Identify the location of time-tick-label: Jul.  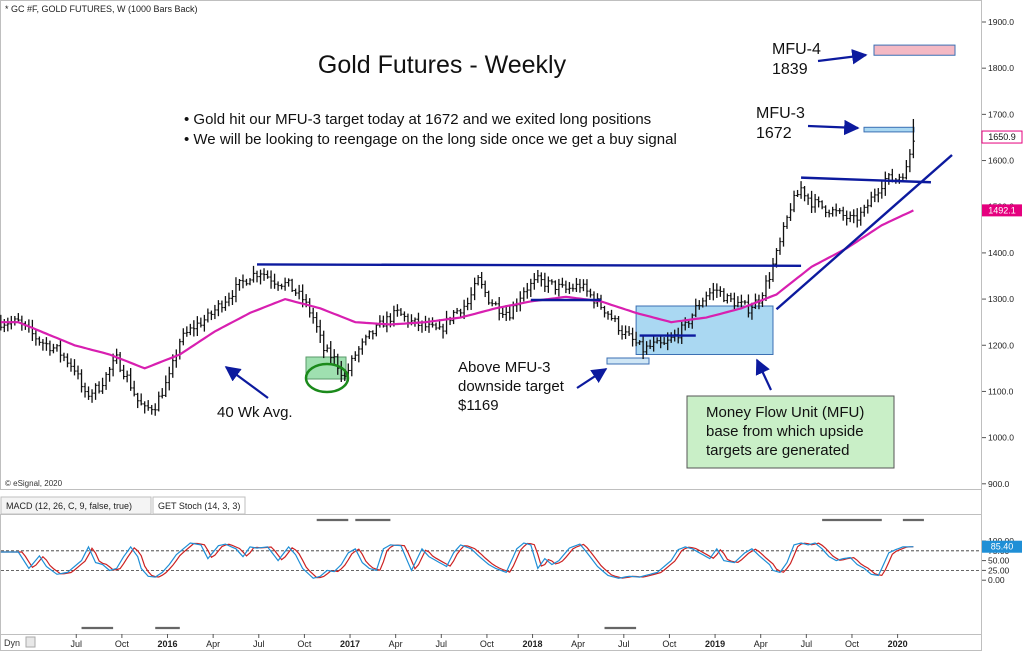
(807, 644).